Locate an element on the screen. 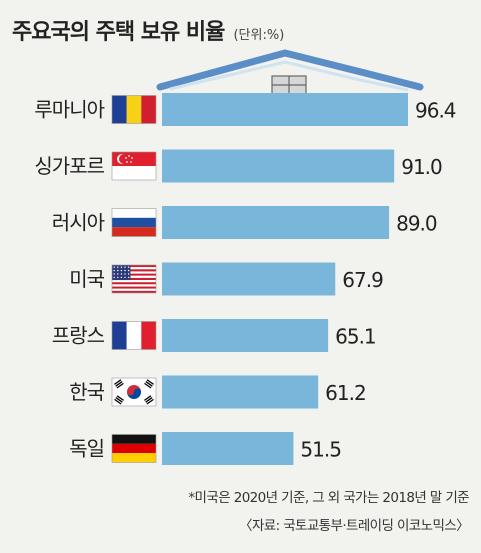 The height and width of the screenshot is (553, 481). source-note: 〈자료: 국토교통부·트레이딩 이코노믹스〉 is located at coordinates (354, 526).